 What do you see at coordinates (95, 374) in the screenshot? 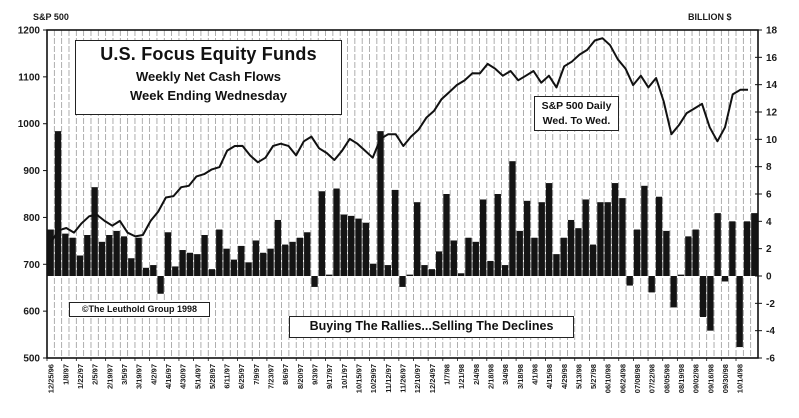
I see `x-axis-date-label: 2/5/97` at bounding box center [95, 374].